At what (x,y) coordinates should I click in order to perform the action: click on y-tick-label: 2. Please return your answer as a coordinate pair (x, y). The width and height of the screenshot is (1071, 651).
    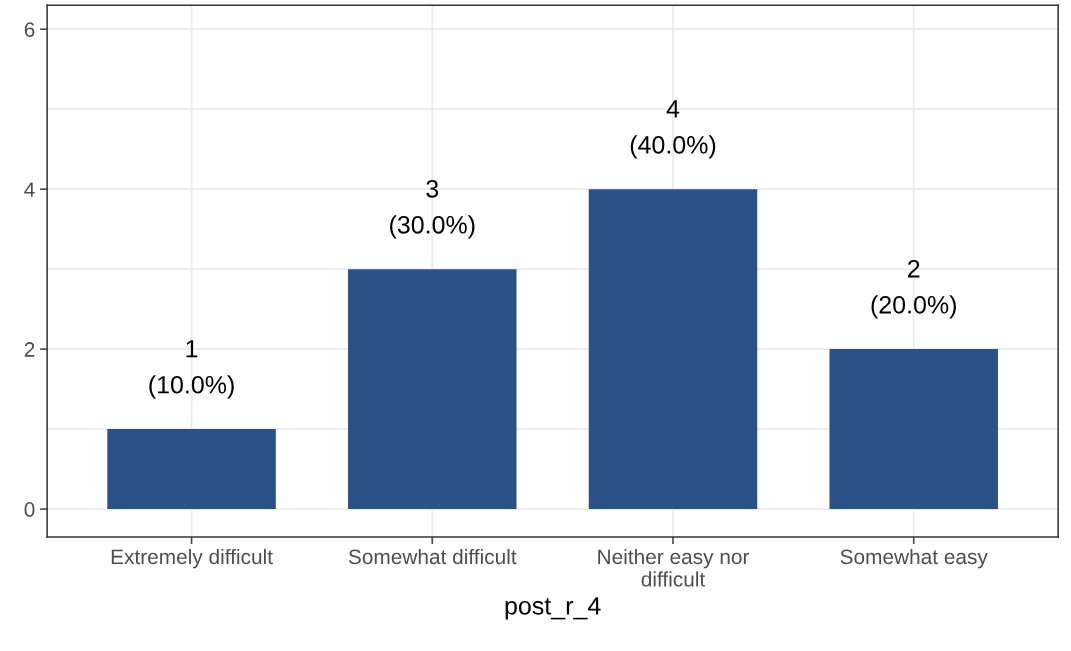
    Looking at the image, I should click on (29, 349).